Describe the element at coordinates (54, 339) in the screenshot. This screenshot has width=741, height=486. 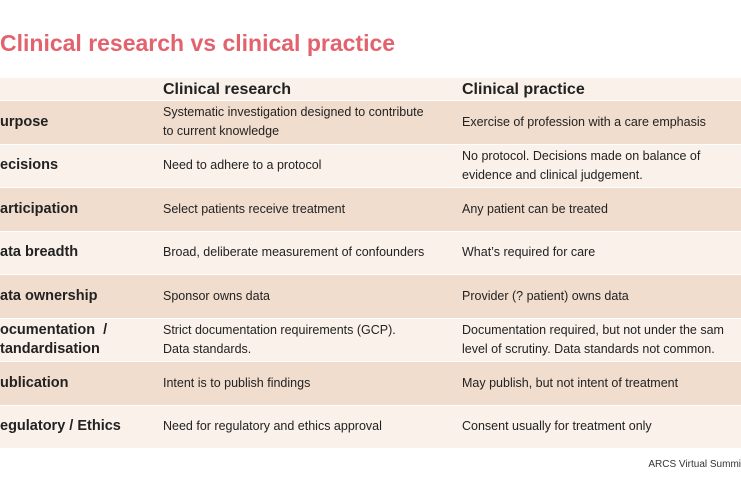
I see `row-label: ocumentation / tandardisation` at that location.